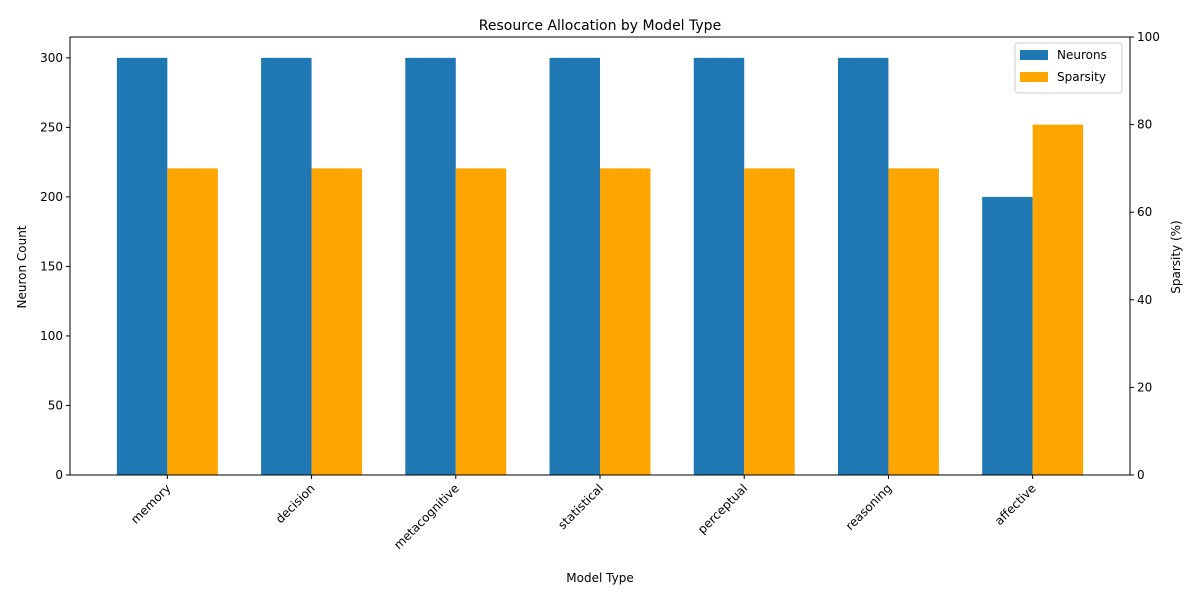  What do you see at coordinates (286, 266) in the screenshot?
I see `bar-neurons-decision` at bounding box center [286, 266].